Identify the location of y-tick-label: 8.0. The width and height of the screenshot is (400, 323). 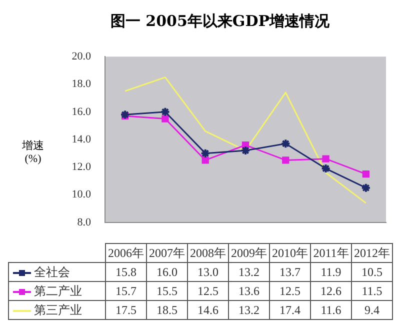
(84, 222).